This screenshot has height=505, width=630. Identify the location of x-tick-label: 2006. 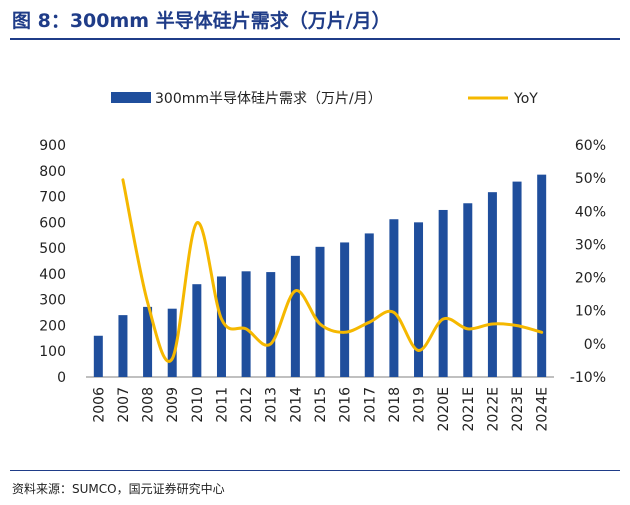
(99, 405).